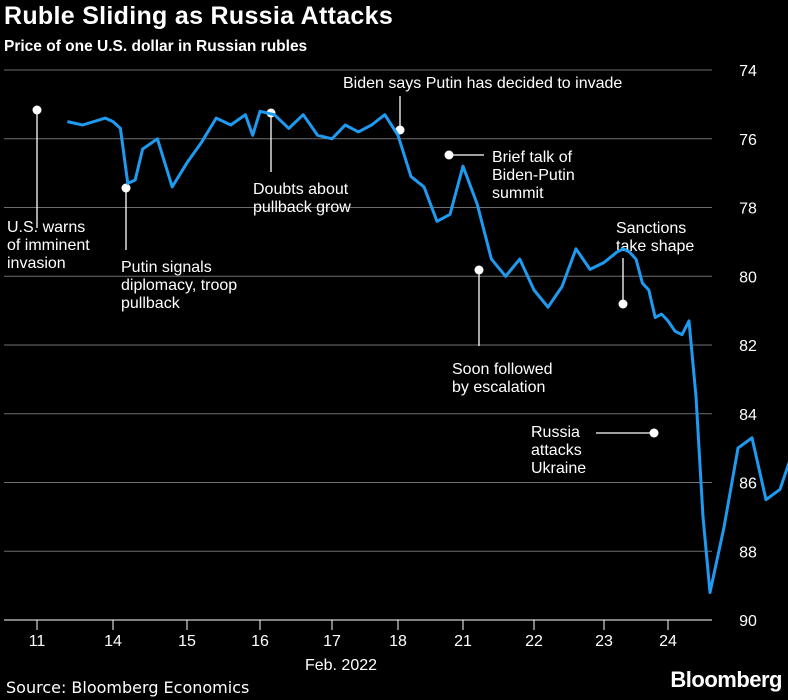 This screenshot has height=700, width=788. I want to click on annotation-text: Doubts about, so click(301, 189).